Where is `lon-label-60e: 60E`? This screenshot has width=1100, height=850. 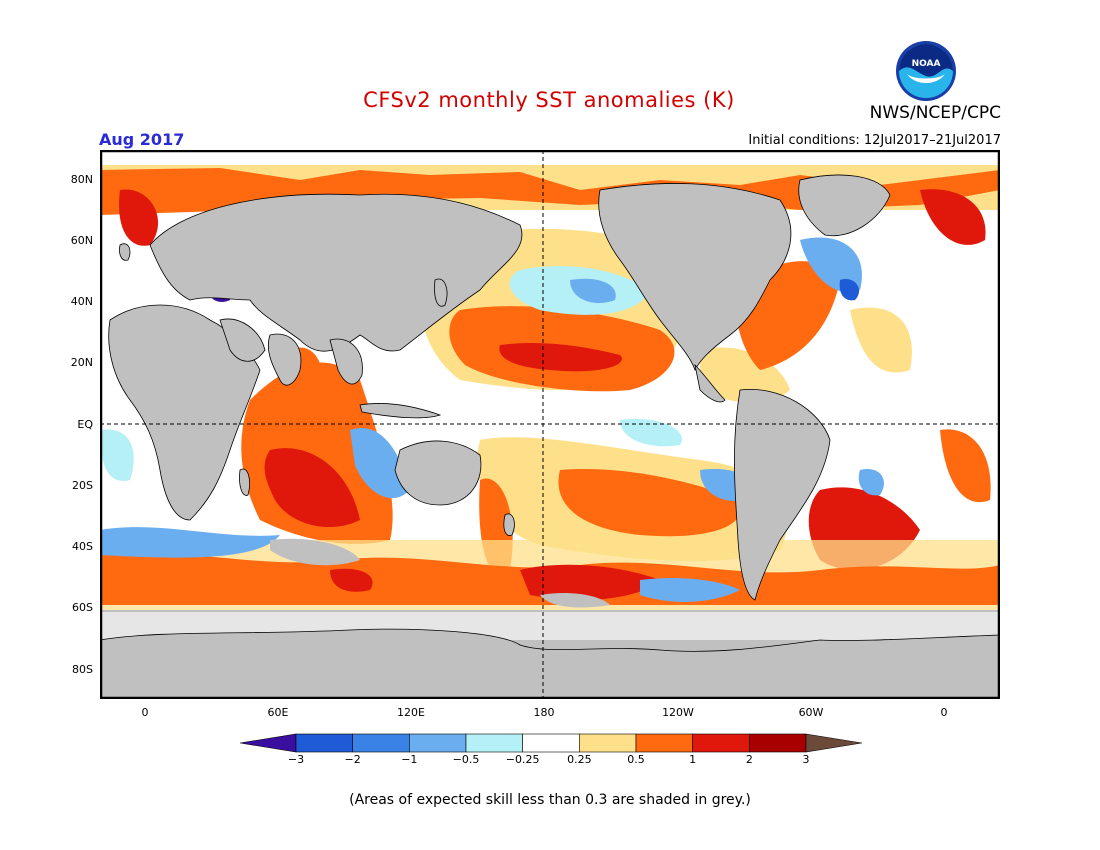
lon-label-60e: 60E is located at coordinates (278, 712).